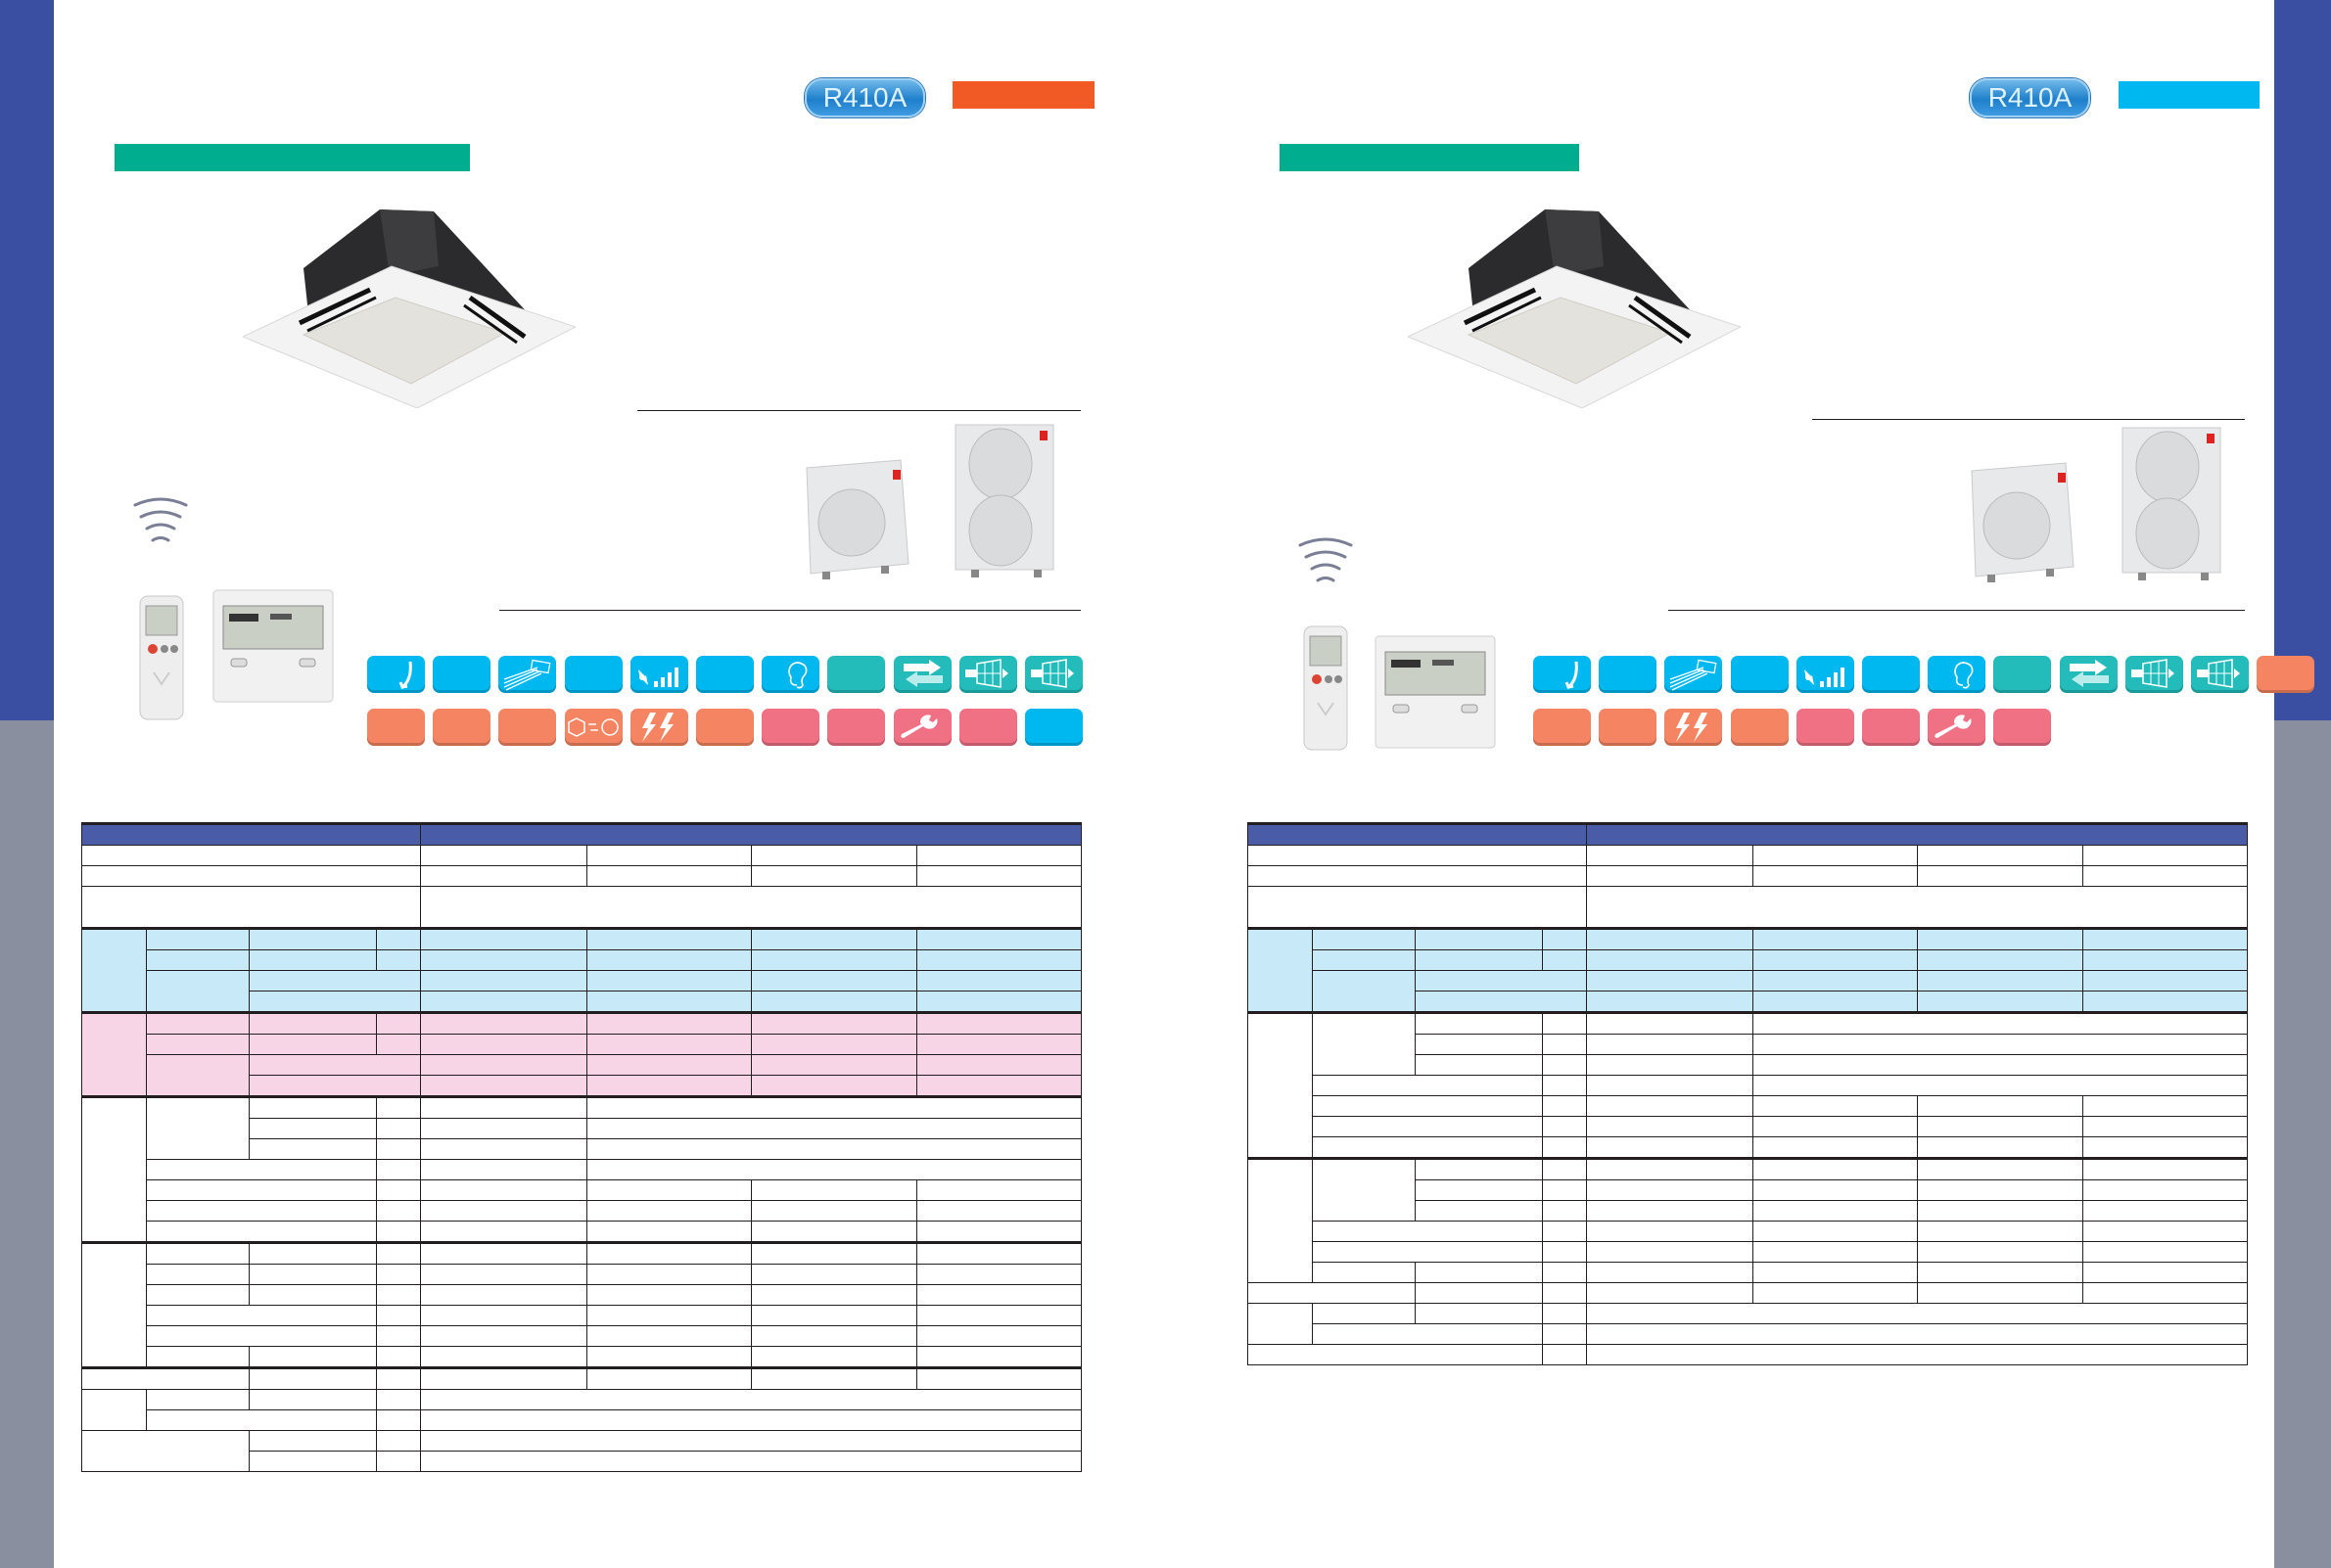 Image resolution: width=2331 pixels, height=1568 pixels. Describe the element at coordinates (922, 674) in the screenshot. I see `exchange-arrows-icon` at that location.